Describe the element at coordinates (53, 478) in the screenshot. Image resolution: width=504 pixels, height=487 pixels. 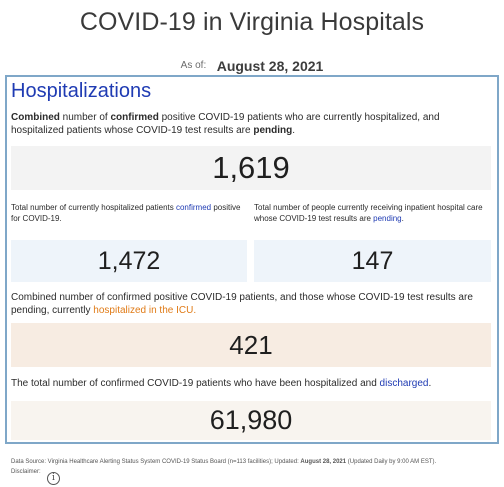
I see `info-icon: i` at that location.